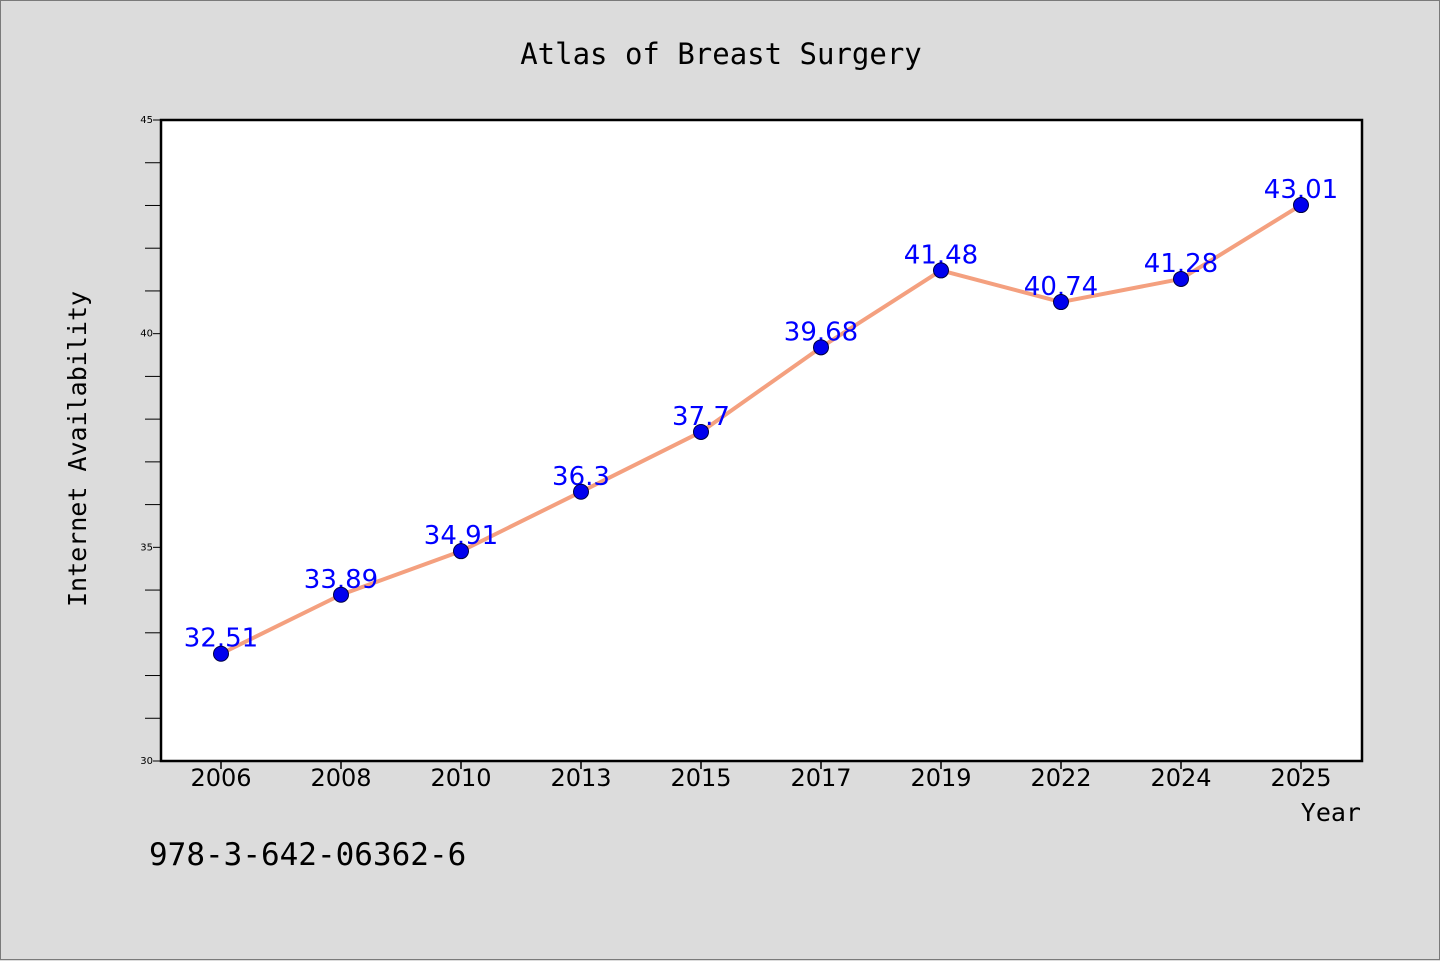  What do you see at coordinates (460, 778) in the screenshot?
I see `x-tick-label: 2010` at bounding box center [460, 778].